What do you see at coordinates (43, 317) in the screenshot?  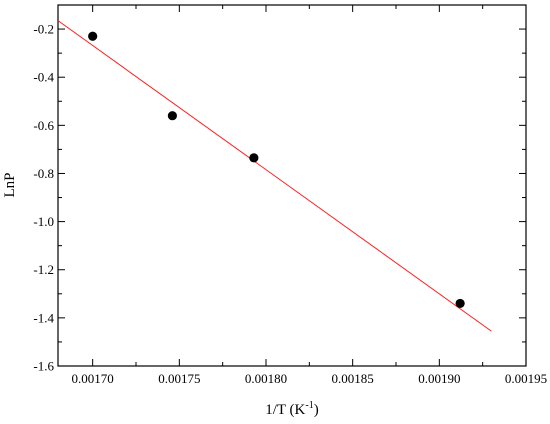 I see `y-tick-label: -1.4` at bounding box center [43, 317].